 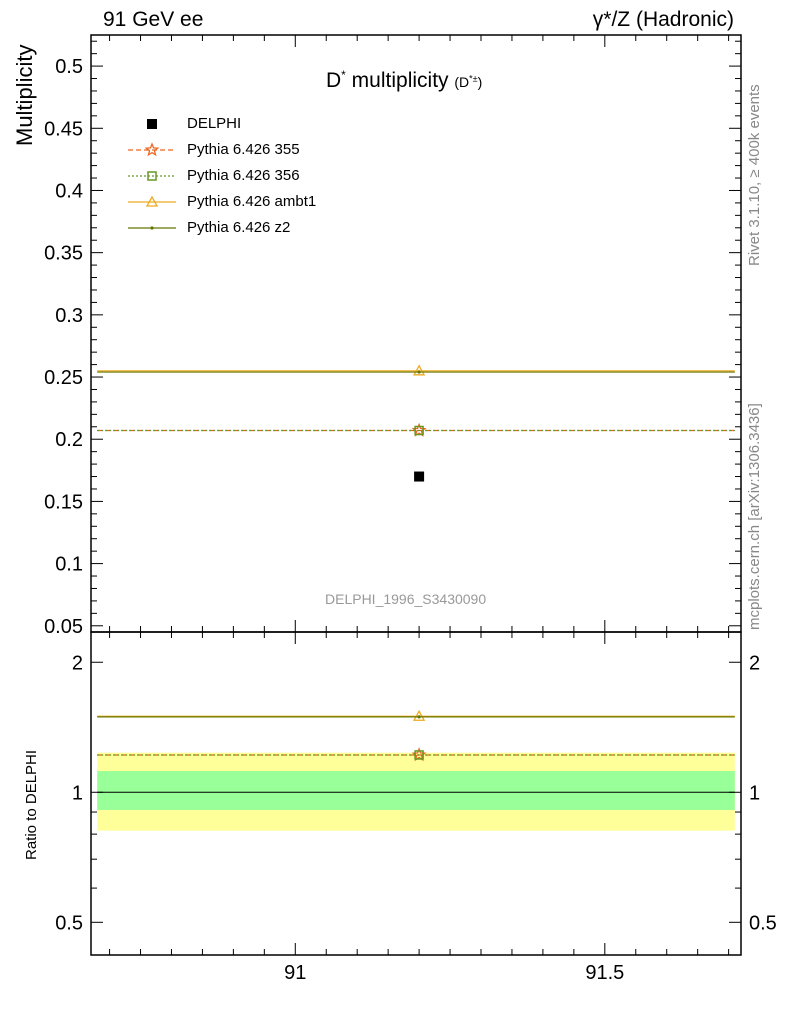 What do you see at coordinates (343, 75) in the screenshot?
I see `plot-title-star: *` at bounding box center [343, 75].